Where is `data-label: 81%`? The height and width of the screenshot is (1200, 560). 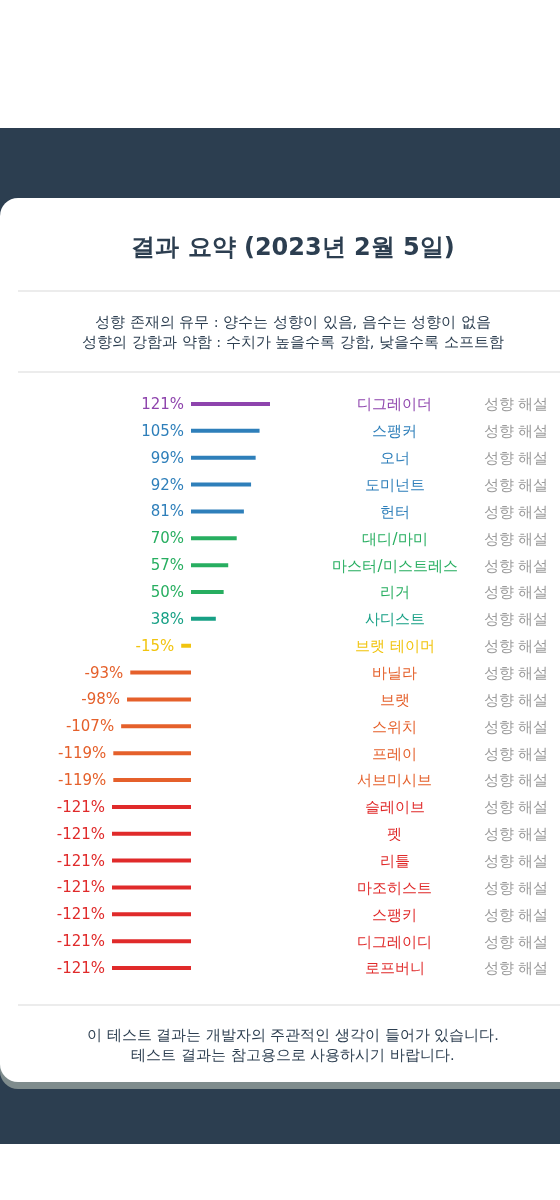 data-label: 81% is located at coordinates (167, 511).